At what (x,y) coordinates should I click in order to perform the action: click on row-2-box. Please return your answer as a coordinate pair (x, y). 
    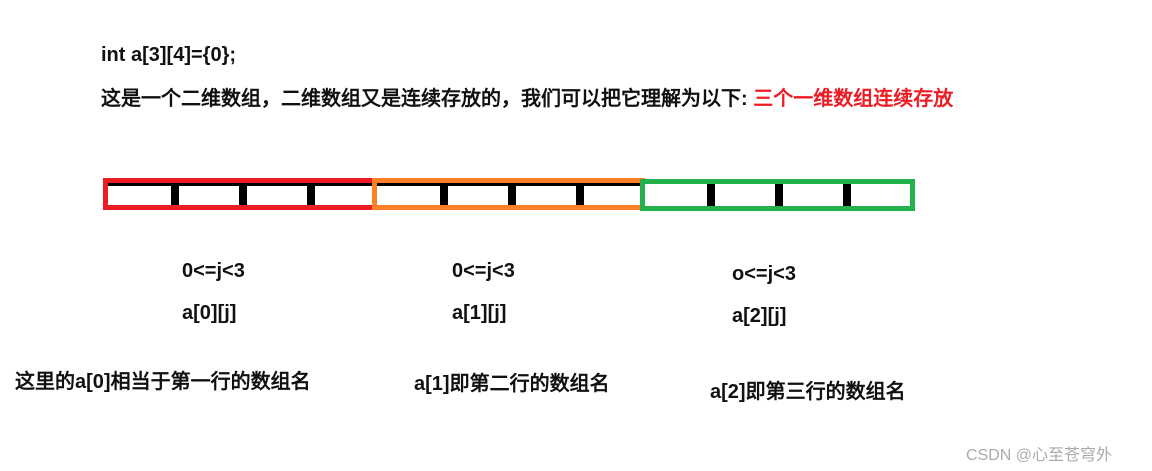
    Looking at the image, I should click on (777, 195).